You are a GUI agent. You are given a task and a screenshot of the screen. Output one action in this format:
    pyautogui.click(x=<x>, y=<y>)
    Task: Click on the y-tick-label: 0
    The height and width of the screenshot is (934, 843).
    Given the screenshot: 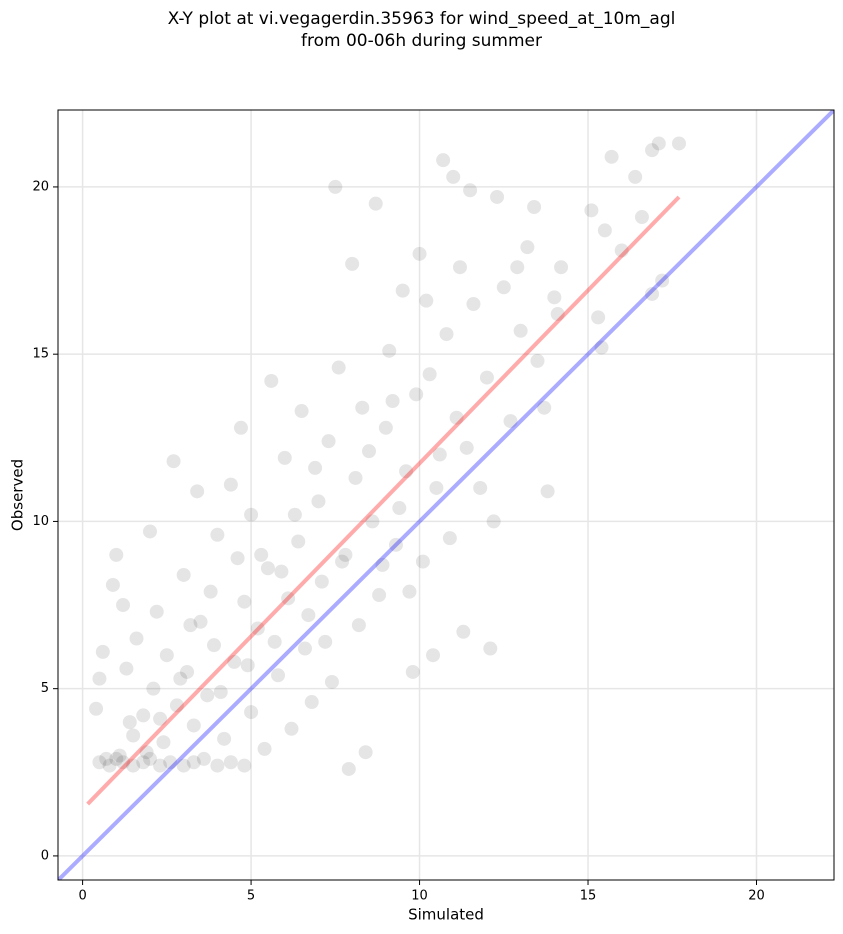 What is the action you would take?
    pyautogui.click(x=45, y=855)
    